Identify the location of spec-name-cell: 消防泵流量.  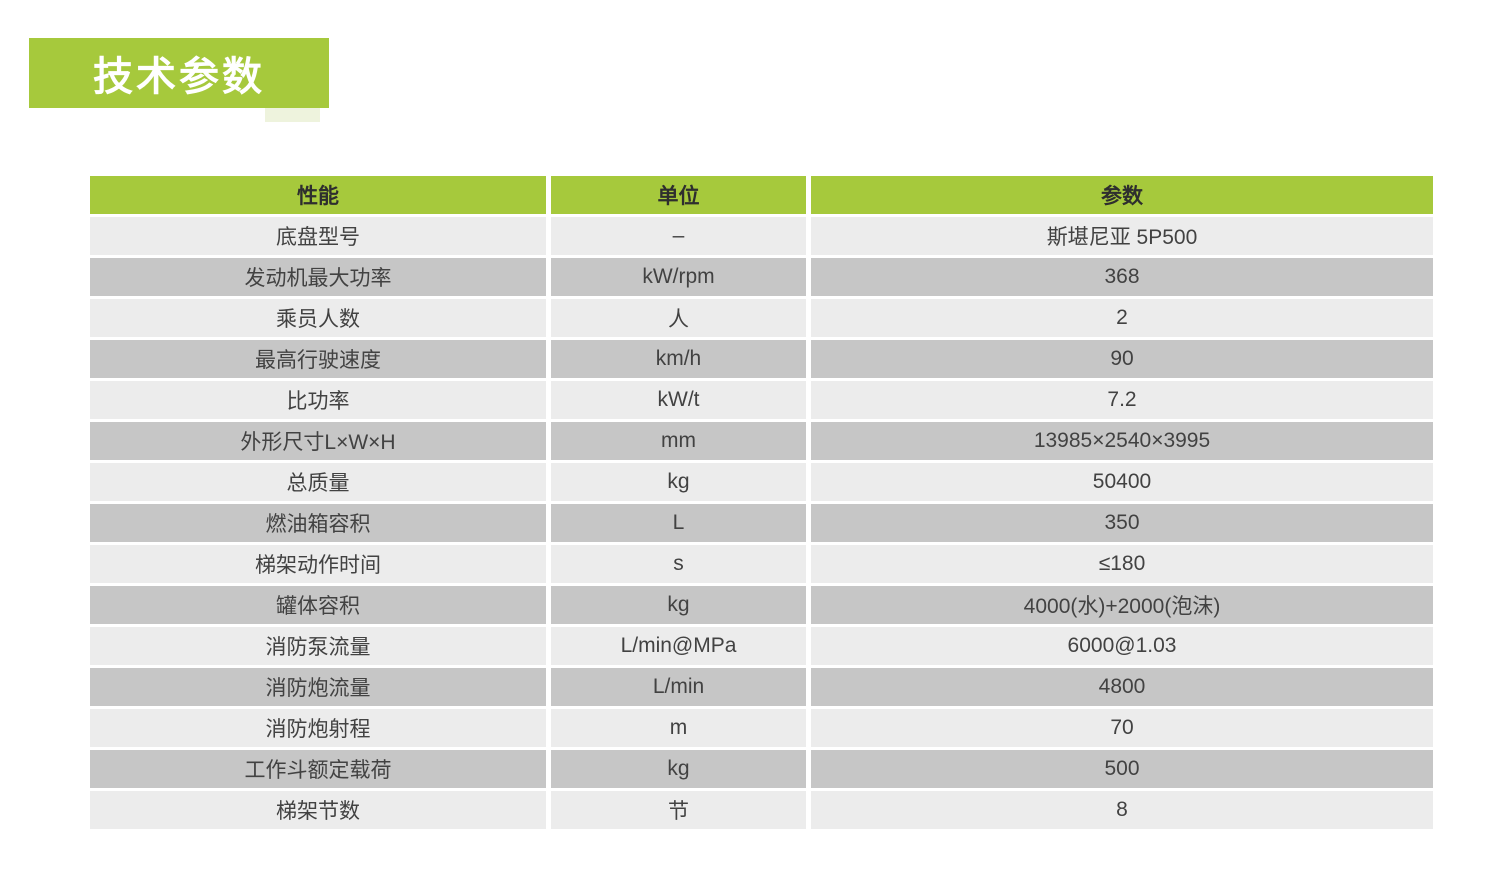
(318, 646).